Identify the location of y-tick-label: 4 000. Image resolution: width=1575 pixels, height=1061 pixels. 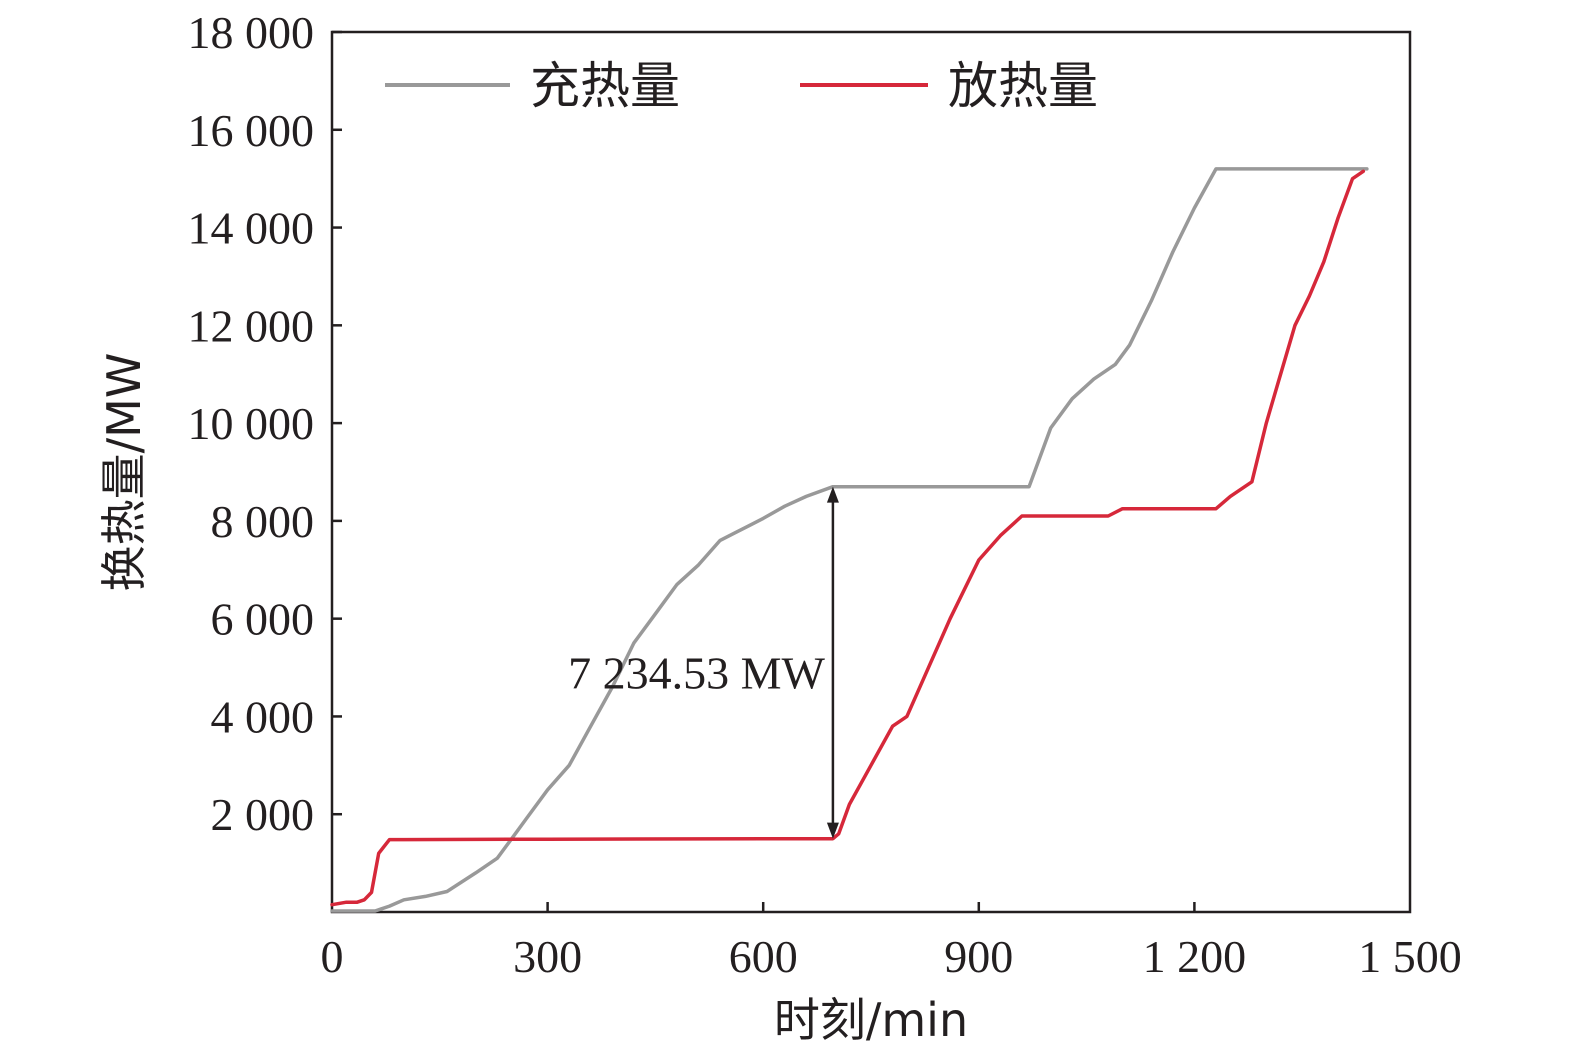
(263, 716).